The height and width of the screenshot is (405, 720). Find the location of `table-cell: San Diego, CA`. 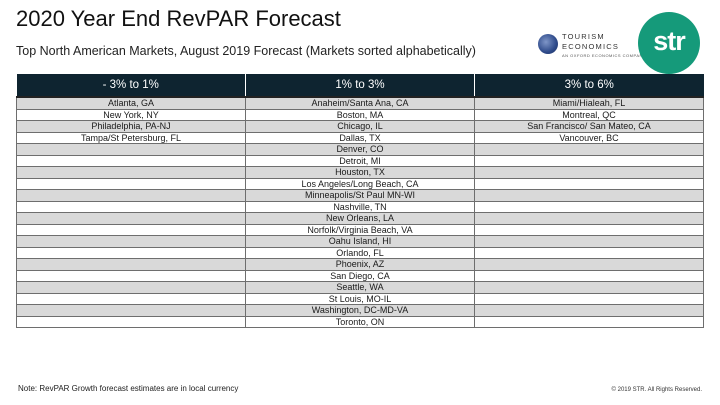

table-cell: San Diego, CA is located at coordinates (360, 275).